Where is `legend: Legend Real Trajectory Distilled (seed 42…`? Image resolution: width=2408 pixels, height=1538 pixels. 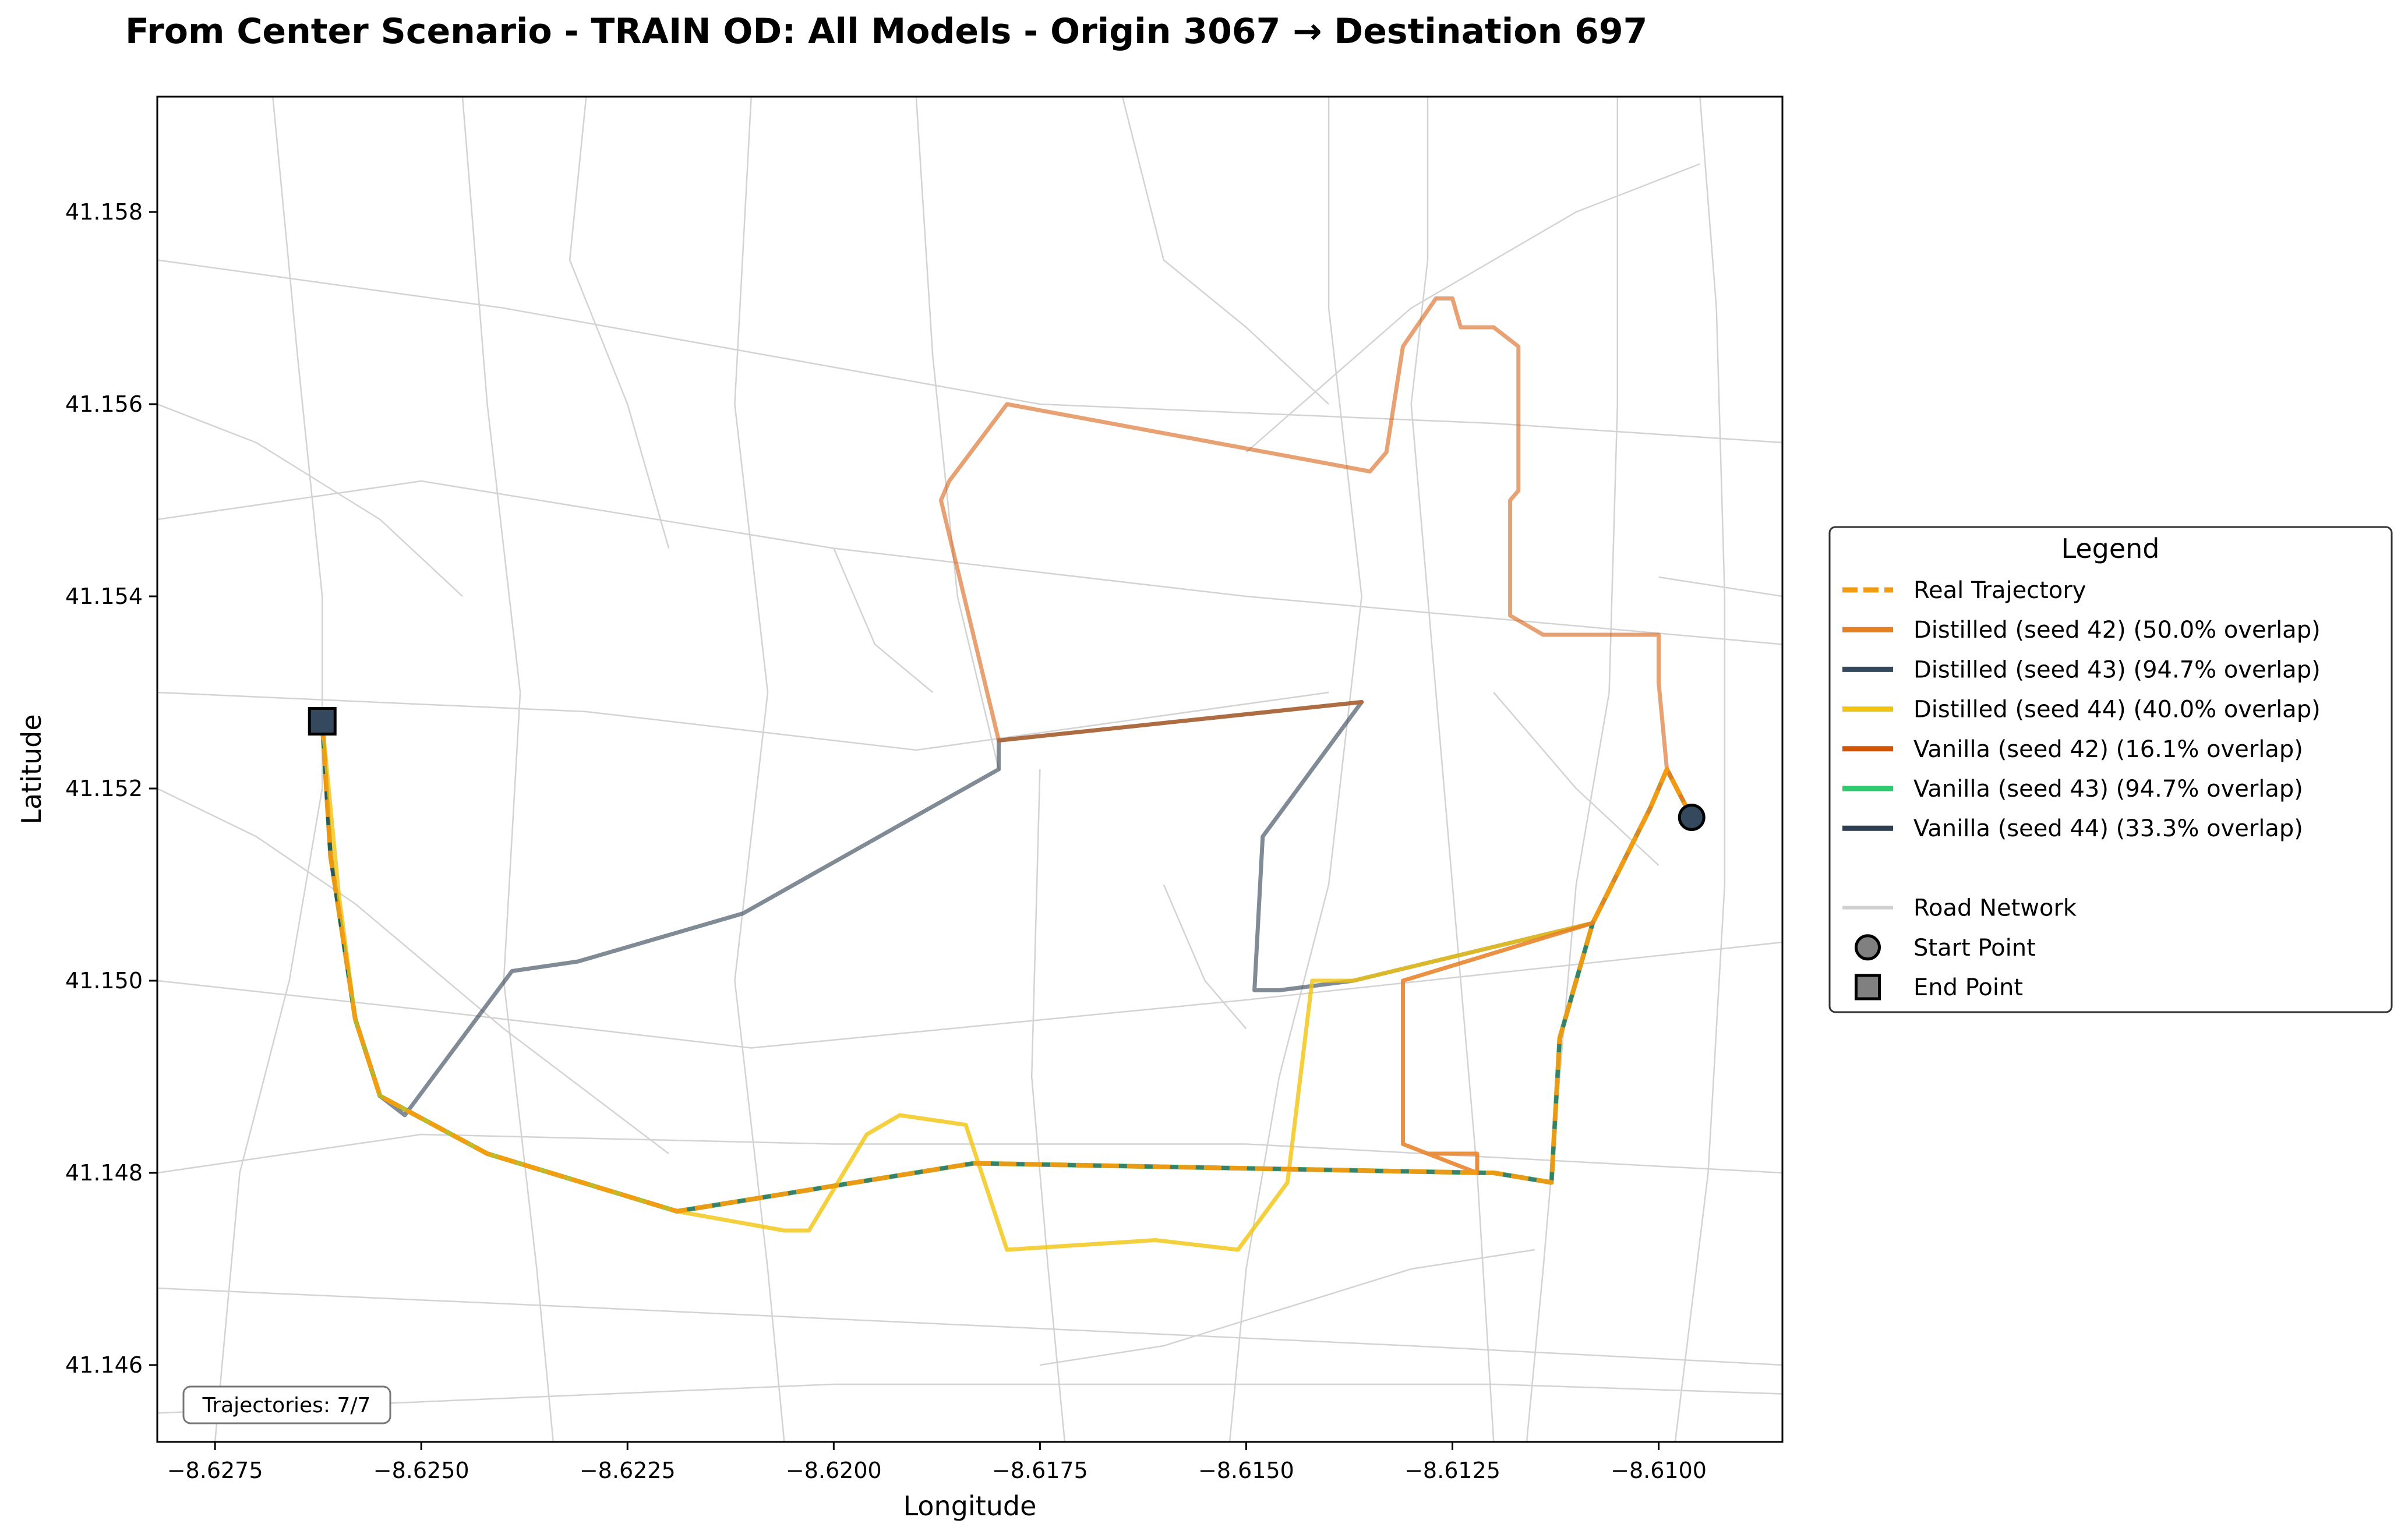
legend: Legend Real Trajectory Distilled (seed 42… is located at coordinates (2110, 769).